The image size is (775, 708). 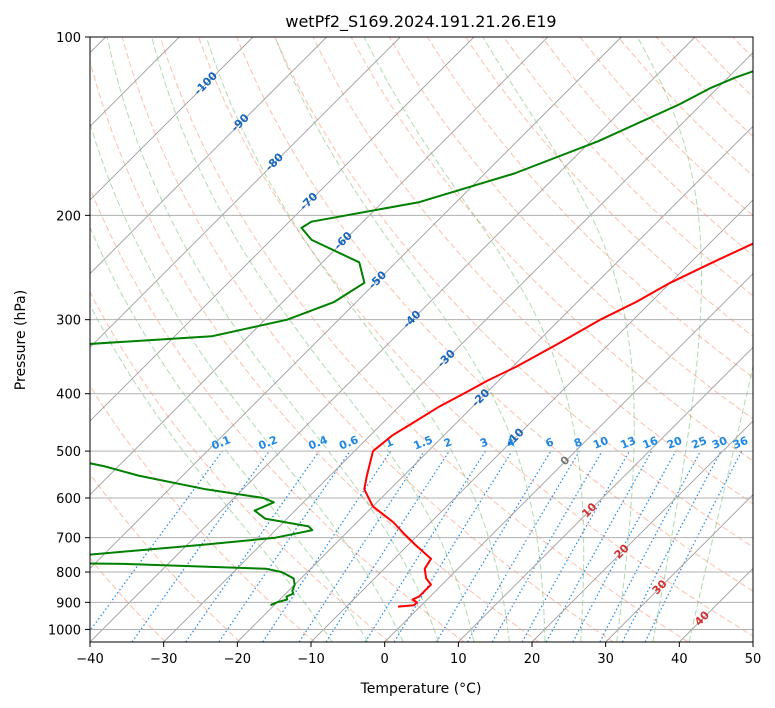 What do you see at coordinates (68, 603) in the screenshot?
I see `y-tick-label: 900` at bounding box center [68, 603].